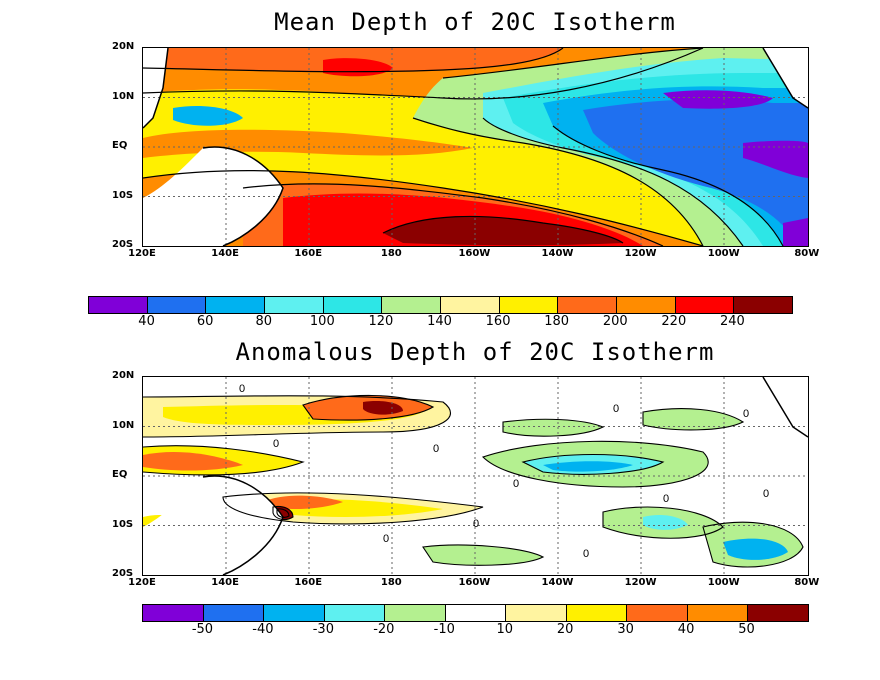 This screenshot has width=880, height=680. What do you see at coordinates (615, 321) in the screenshot?
I see `colorbar-label: 200` at bounding box center [615, 321].